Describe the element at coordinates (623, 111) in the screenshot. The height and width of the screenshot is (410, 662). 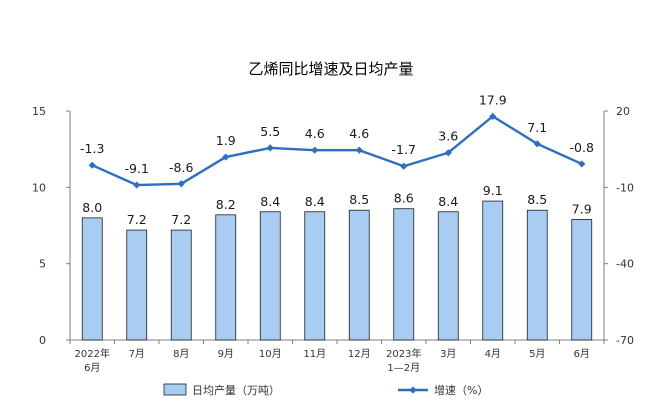
I see `right-tick-label: 20` at that location.